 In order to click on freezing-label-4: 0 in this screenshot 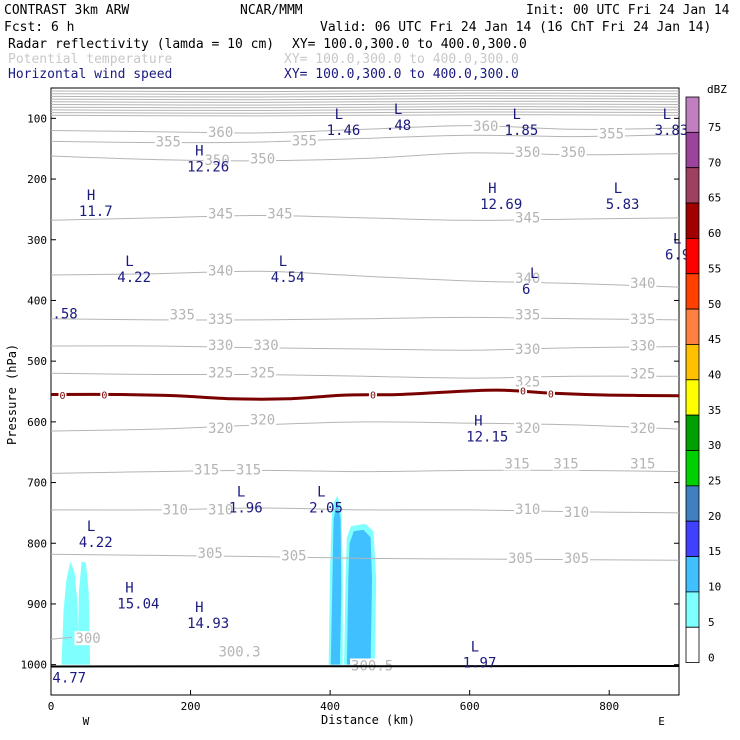, I will do `click(551, 394)`.